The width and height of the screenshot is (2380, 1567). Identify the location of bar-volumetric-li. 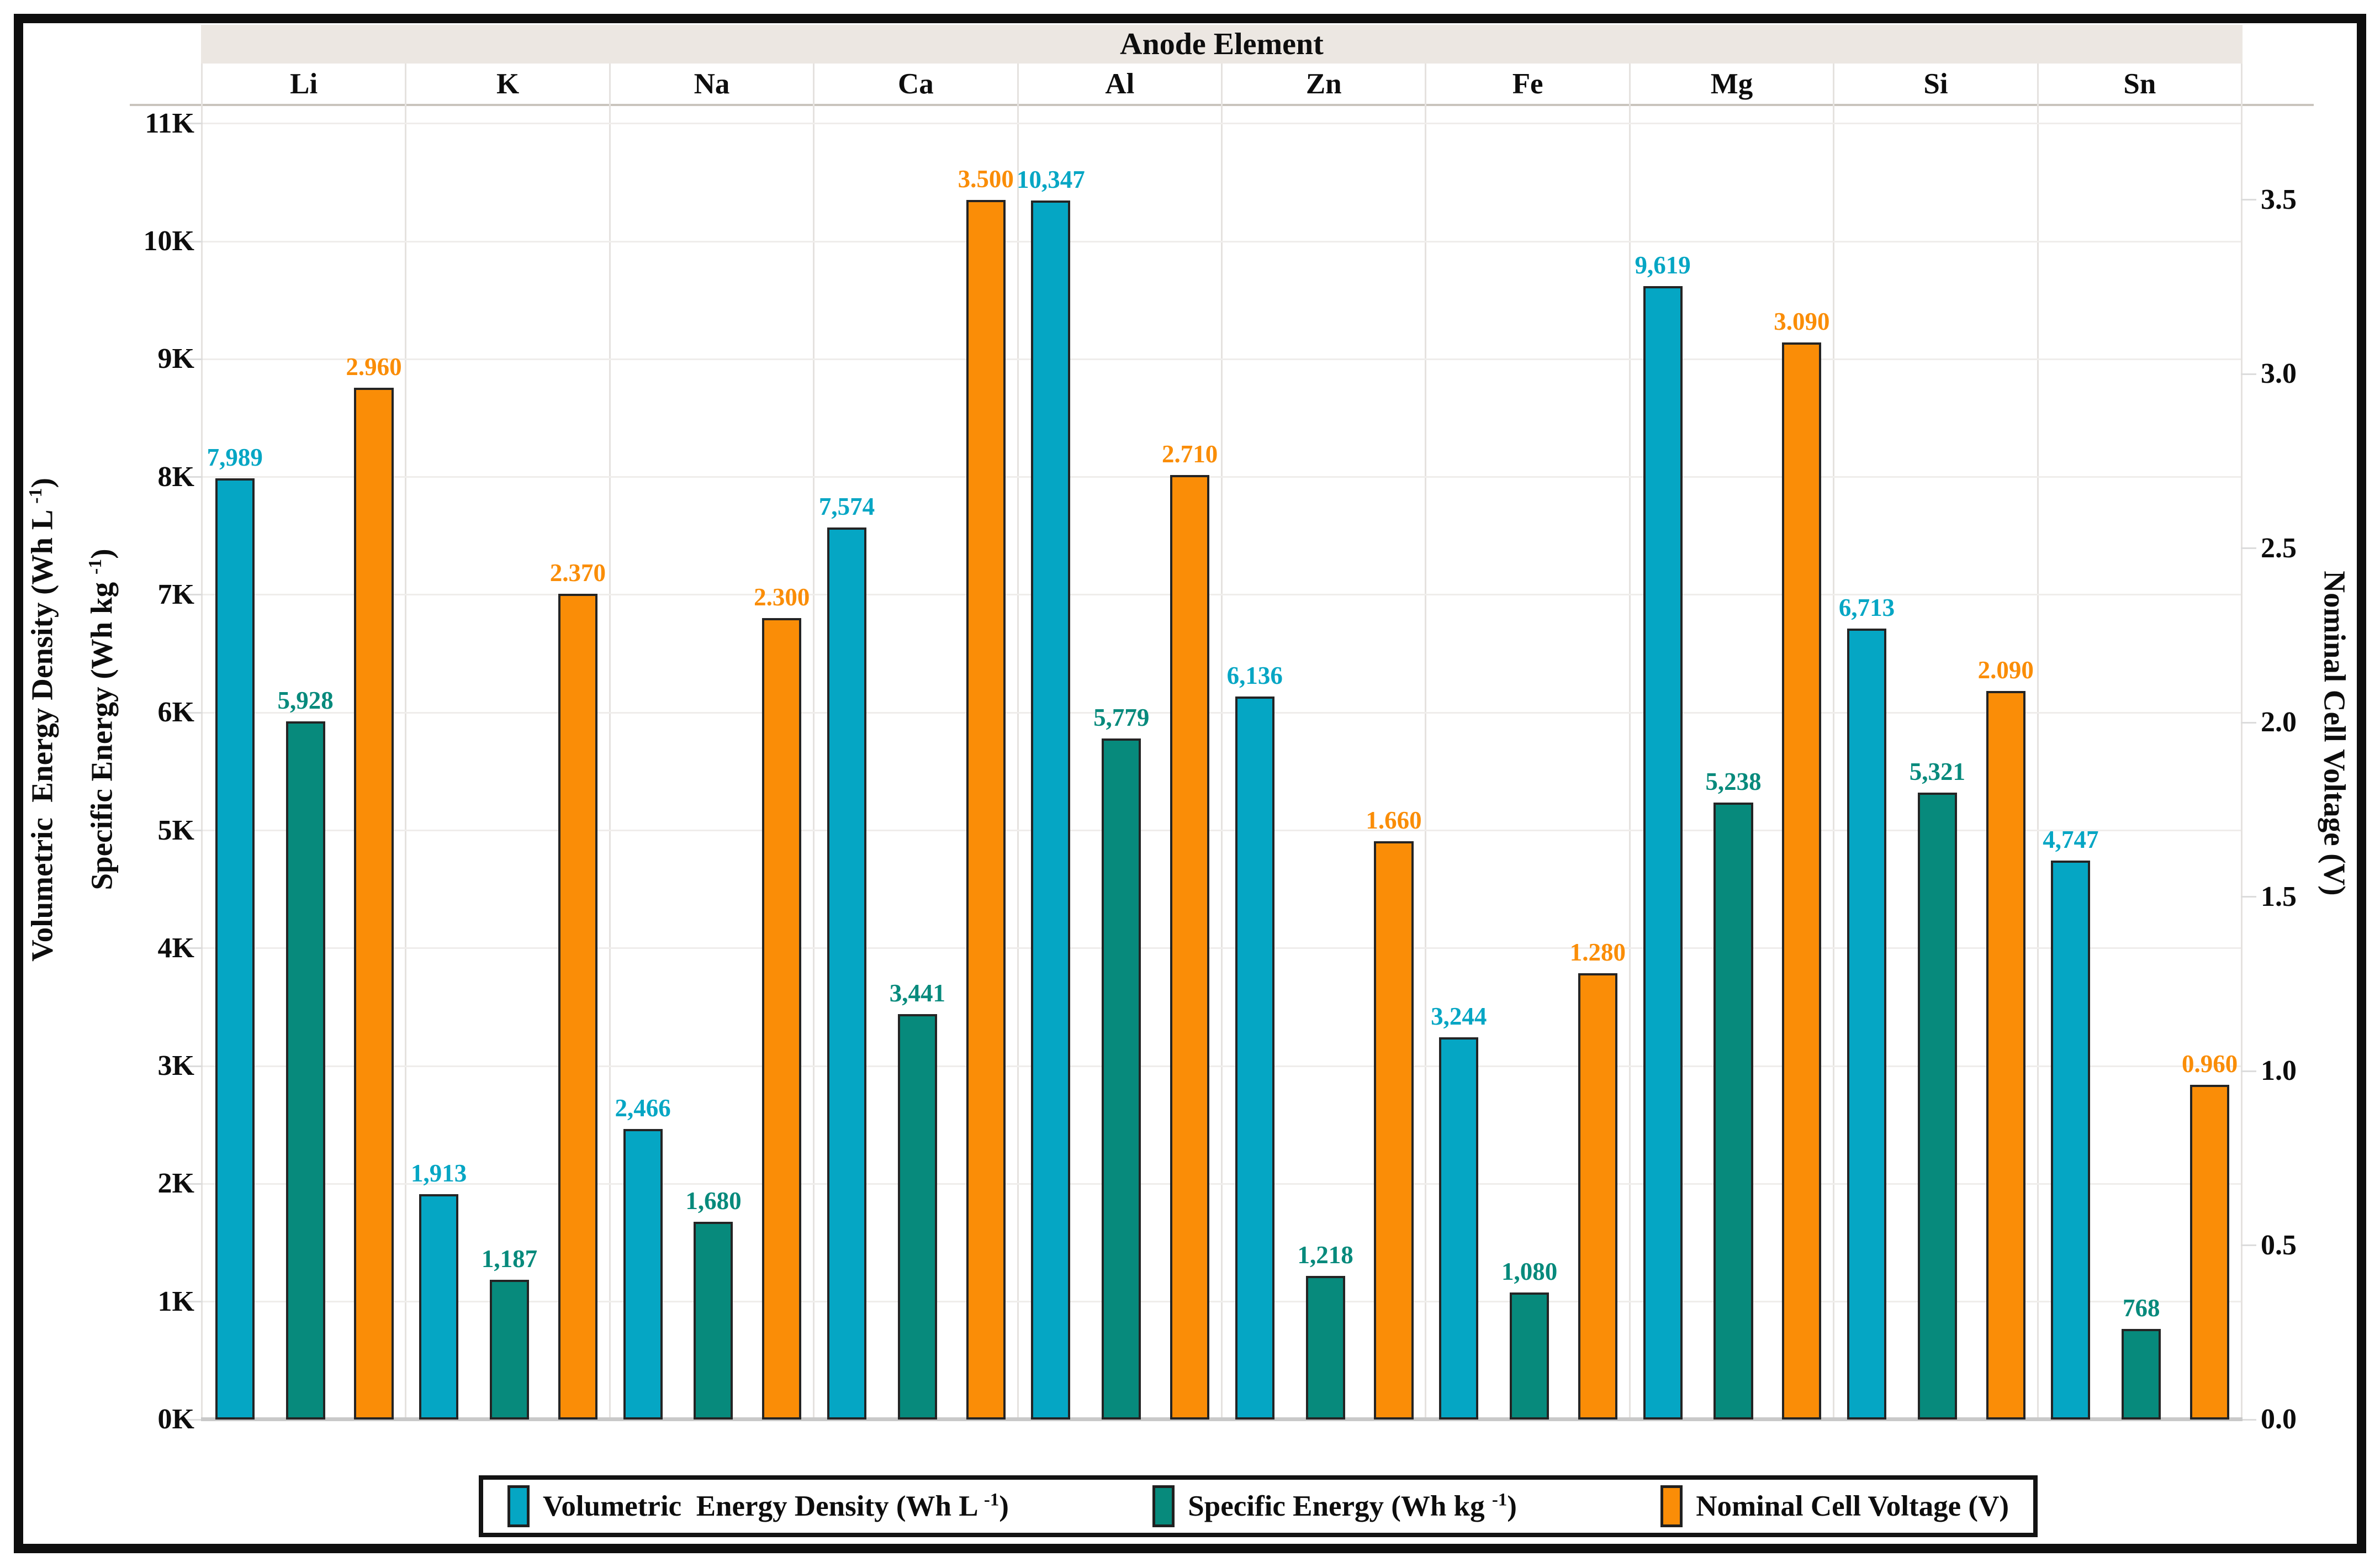
(235, 949).